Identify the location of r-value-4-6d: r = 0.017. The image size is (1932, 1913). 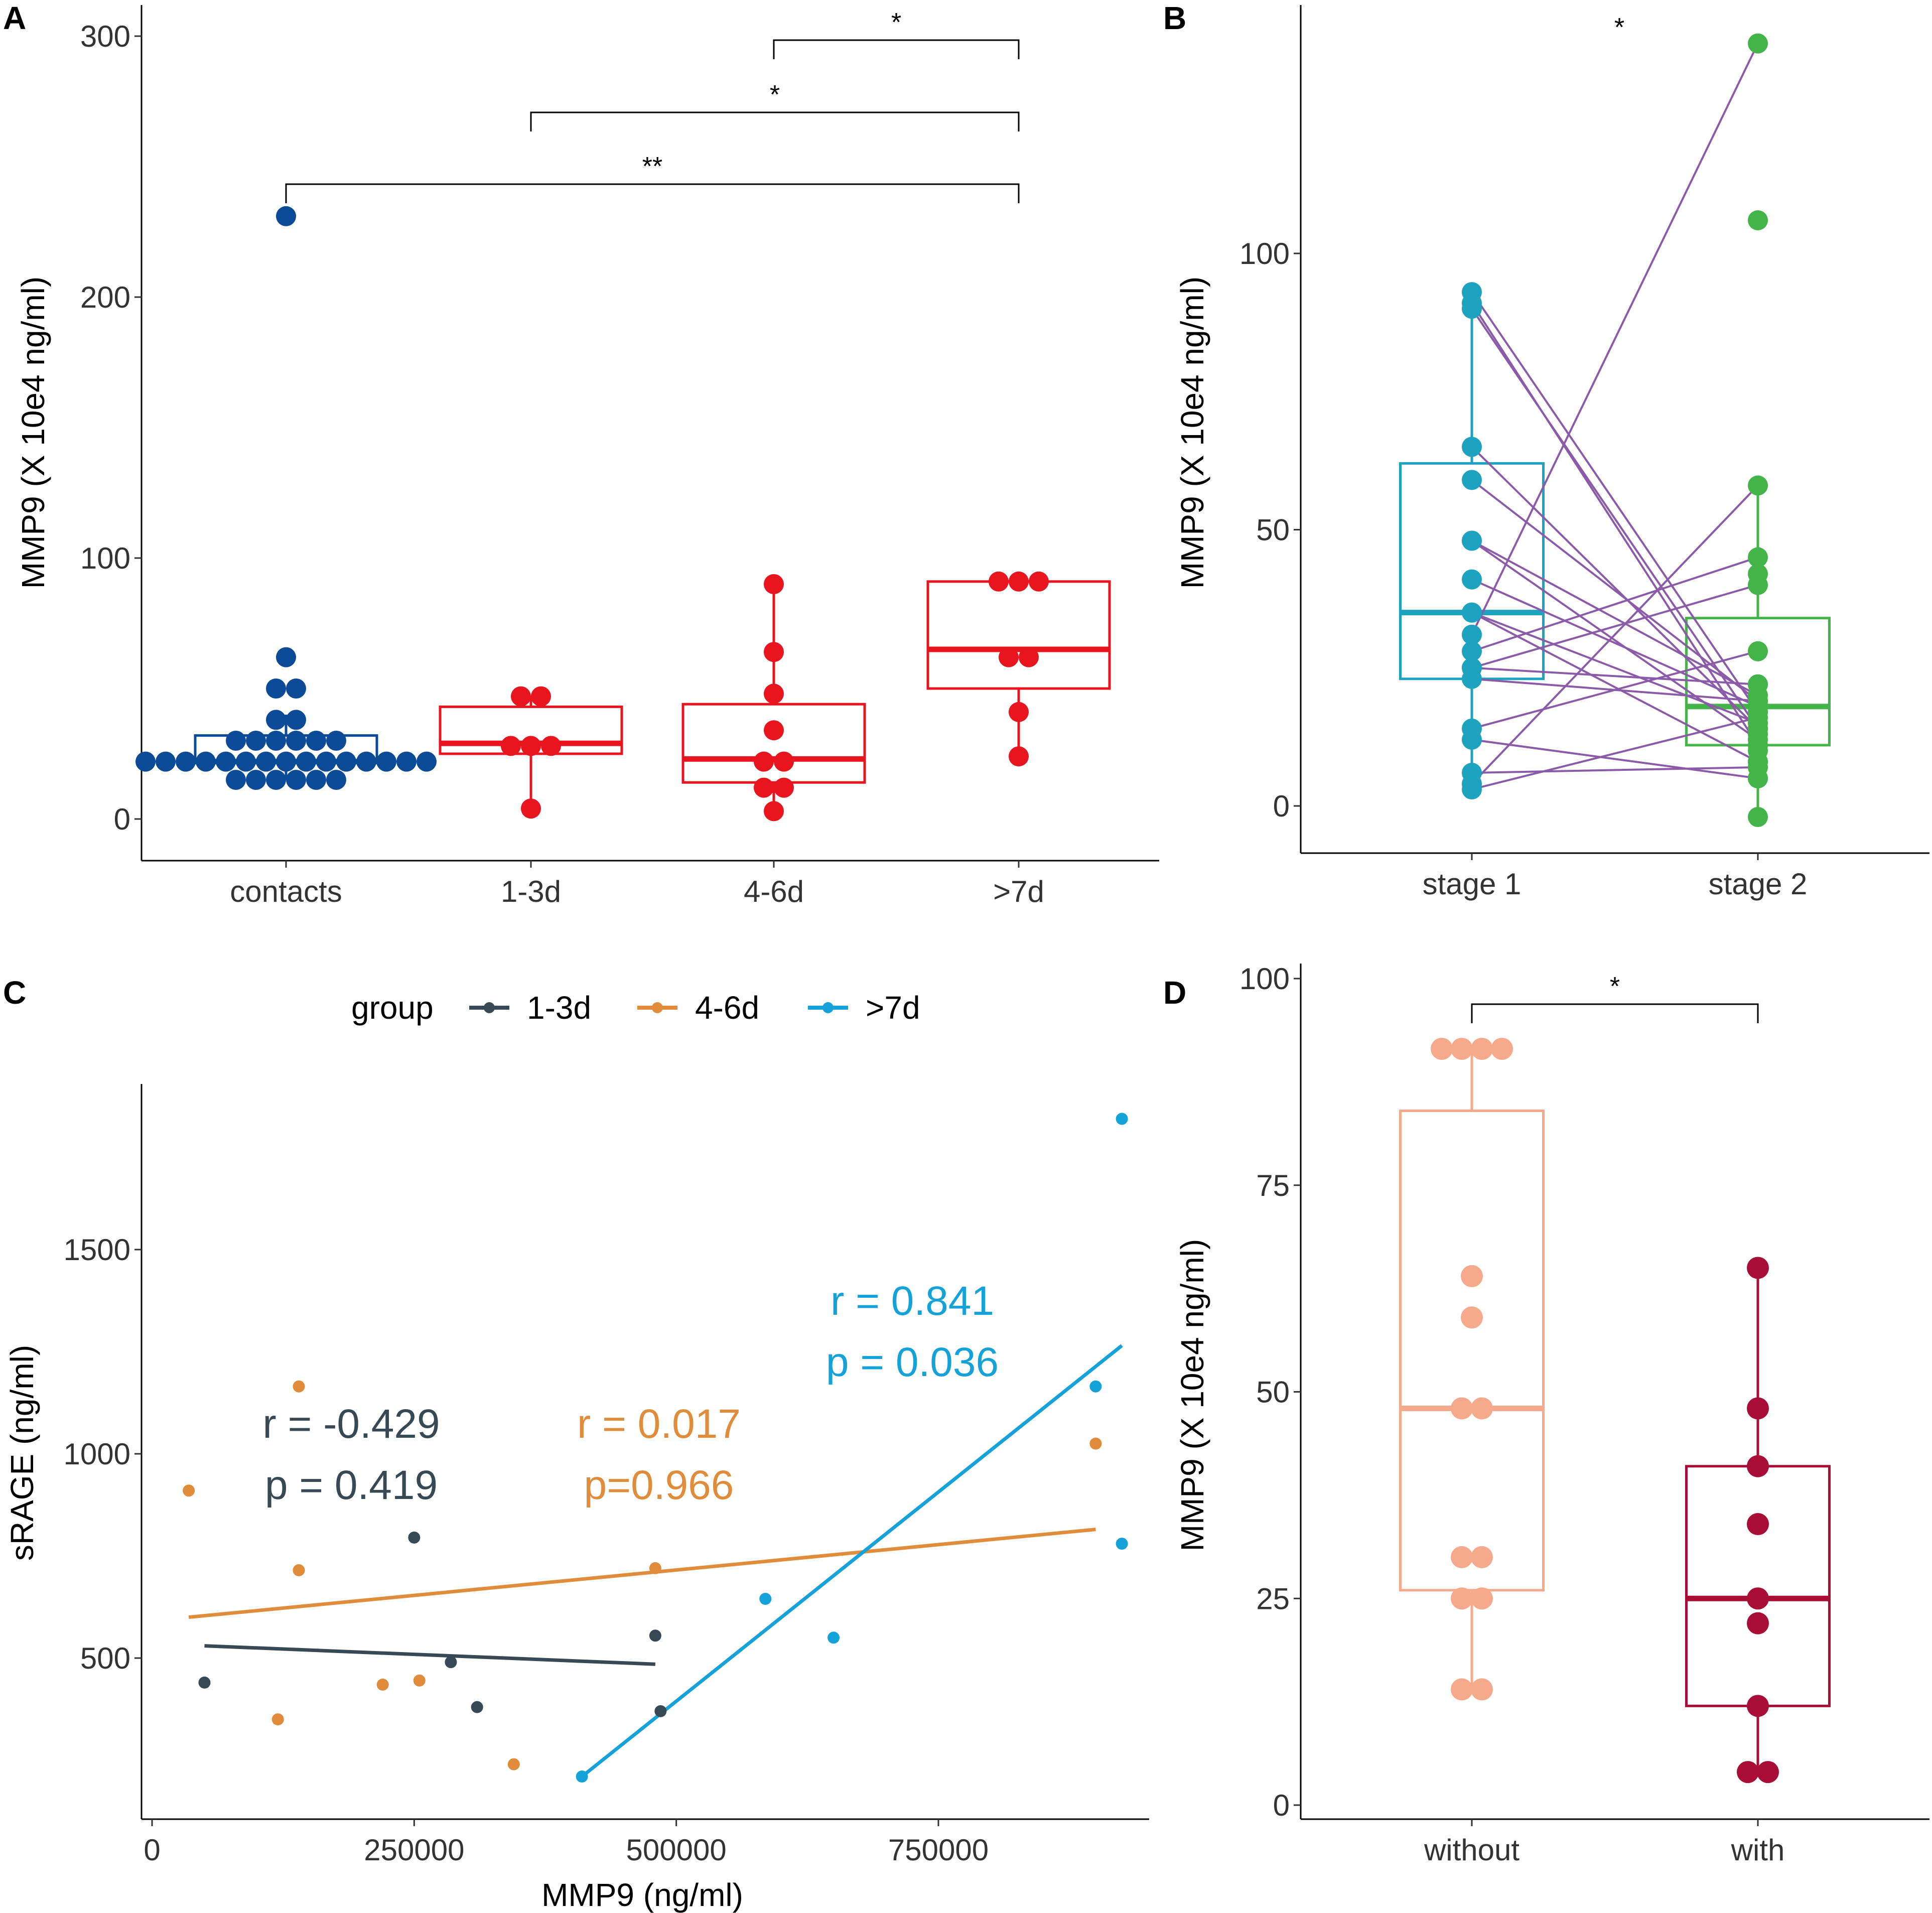
(659, 1424).